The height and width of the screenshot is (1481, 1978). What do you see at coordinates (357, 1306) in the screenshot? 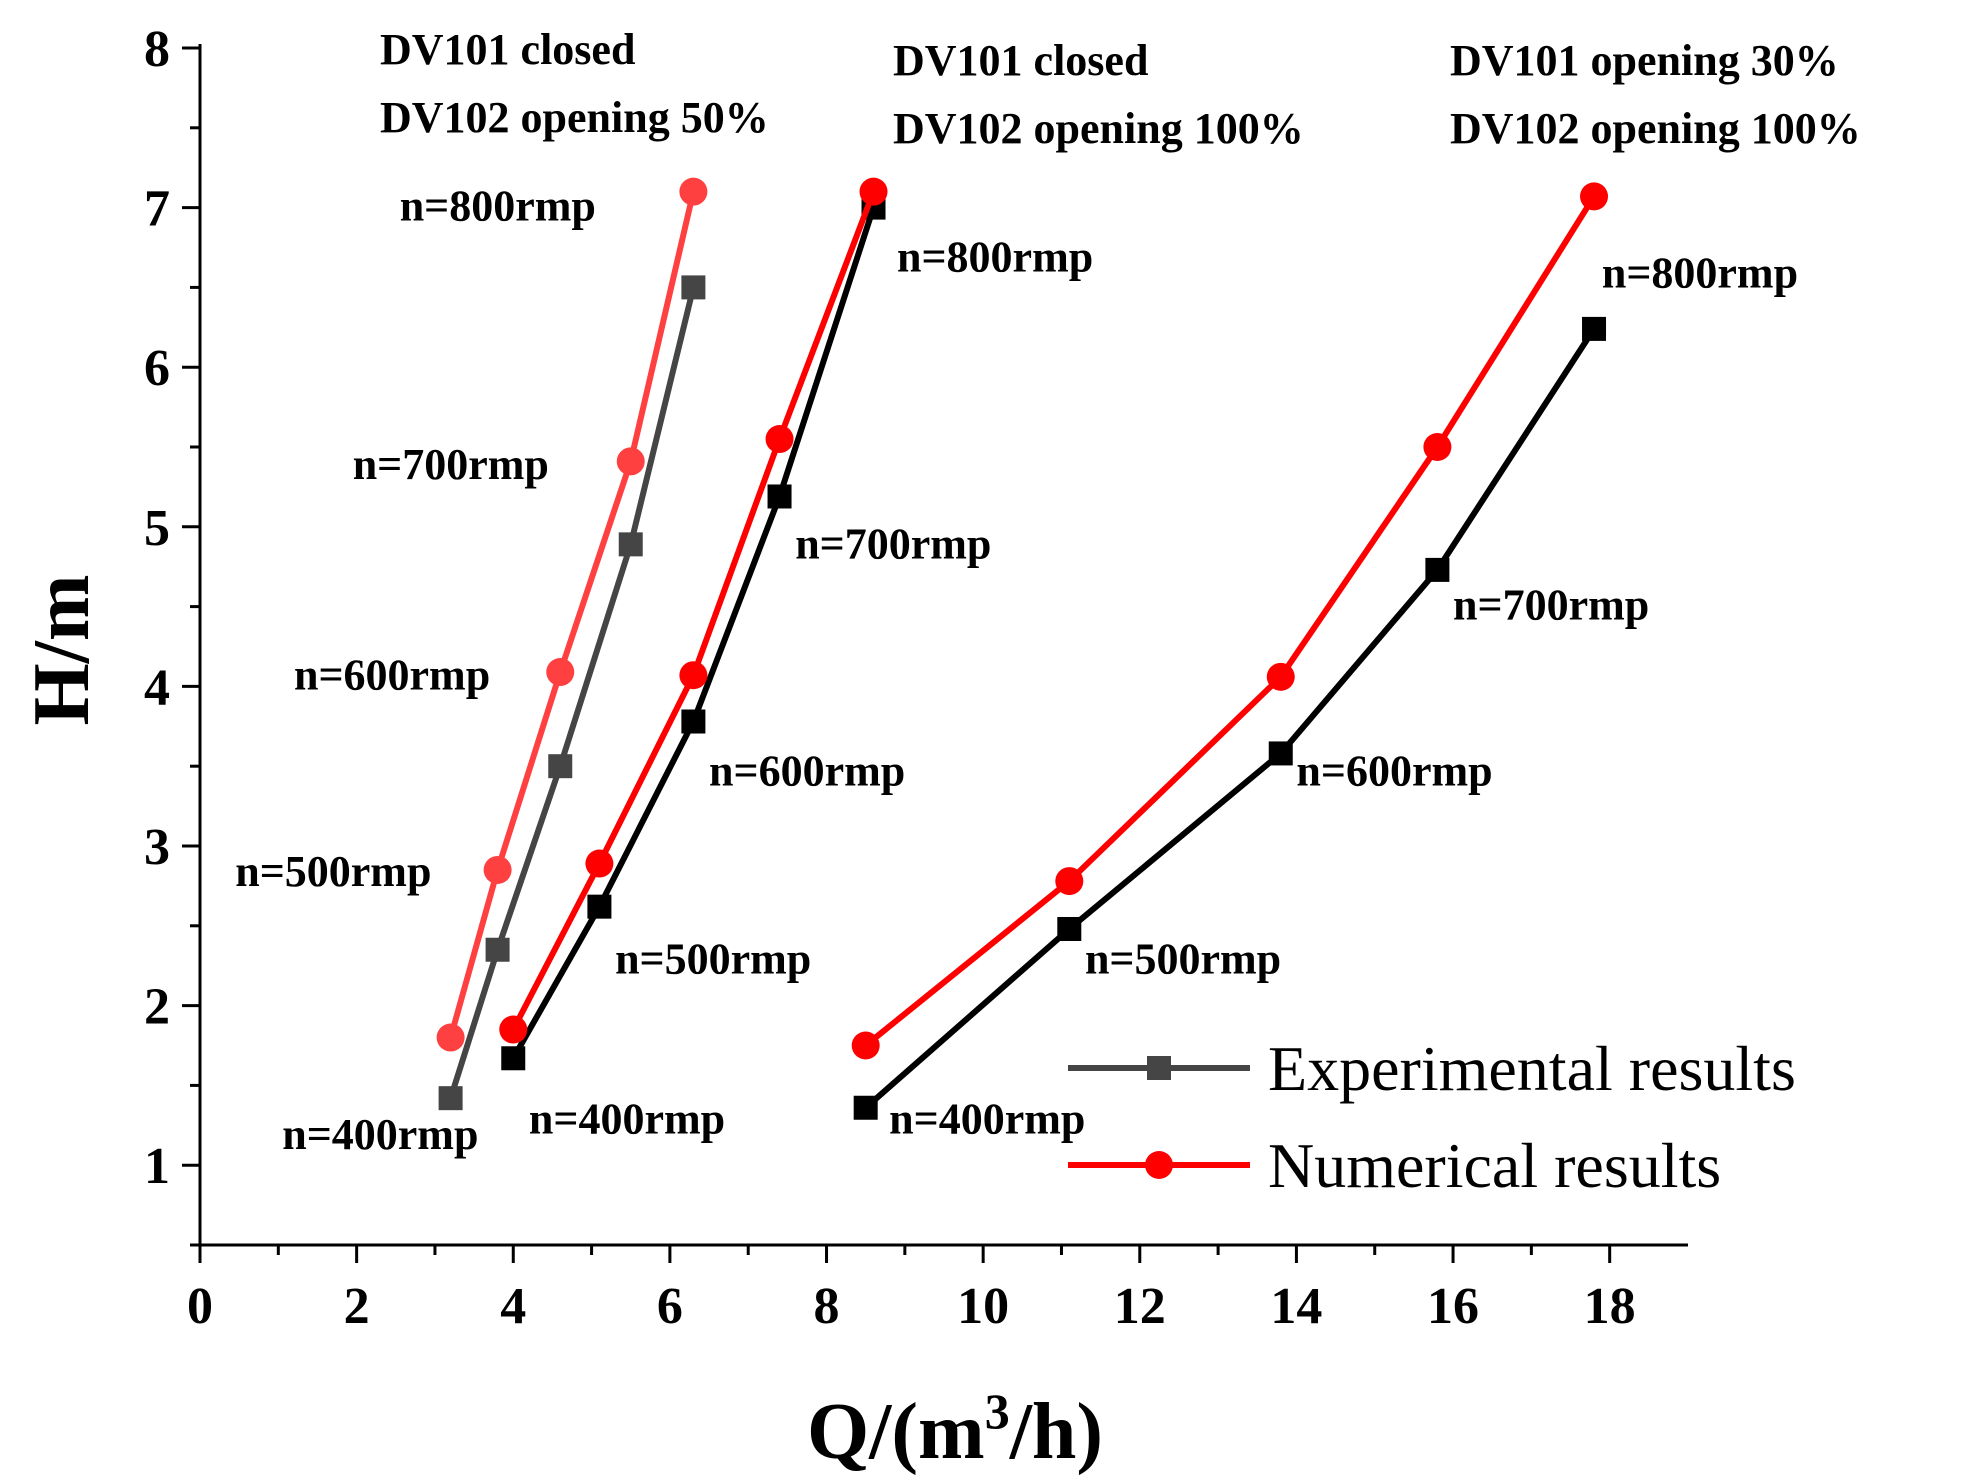
I see `x-tick-label: 2` at bounding box center [357, 1306].